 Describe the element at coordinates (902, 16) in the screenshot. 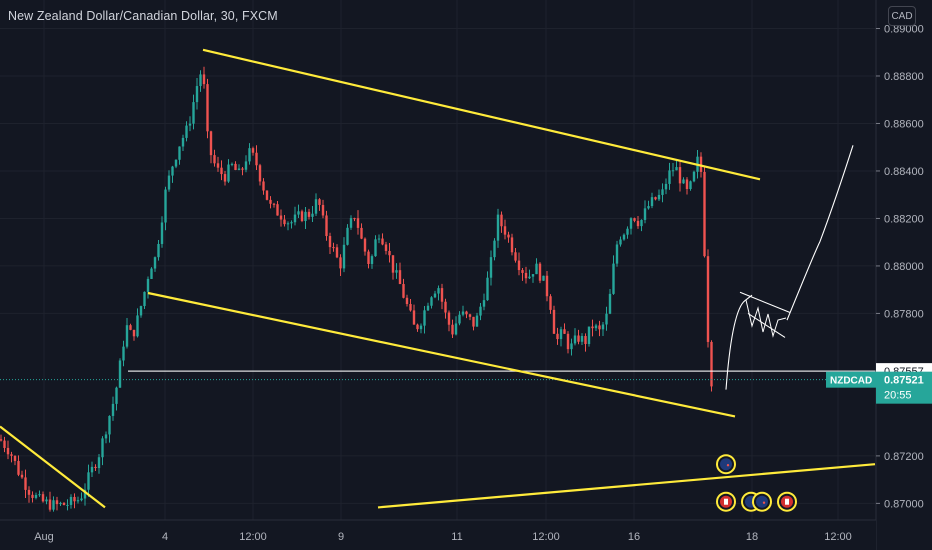

I see `currency-button: CAD` at that location.